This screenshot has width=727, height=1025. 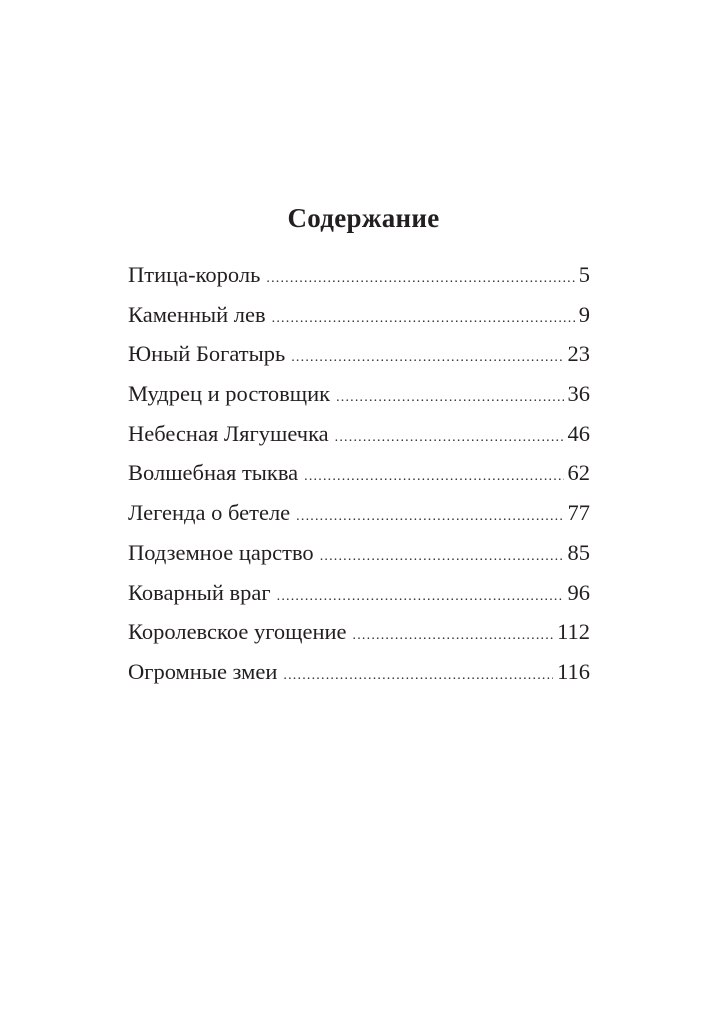 I want to click on toc-entry-page: 36, so click(x=579, y=394).